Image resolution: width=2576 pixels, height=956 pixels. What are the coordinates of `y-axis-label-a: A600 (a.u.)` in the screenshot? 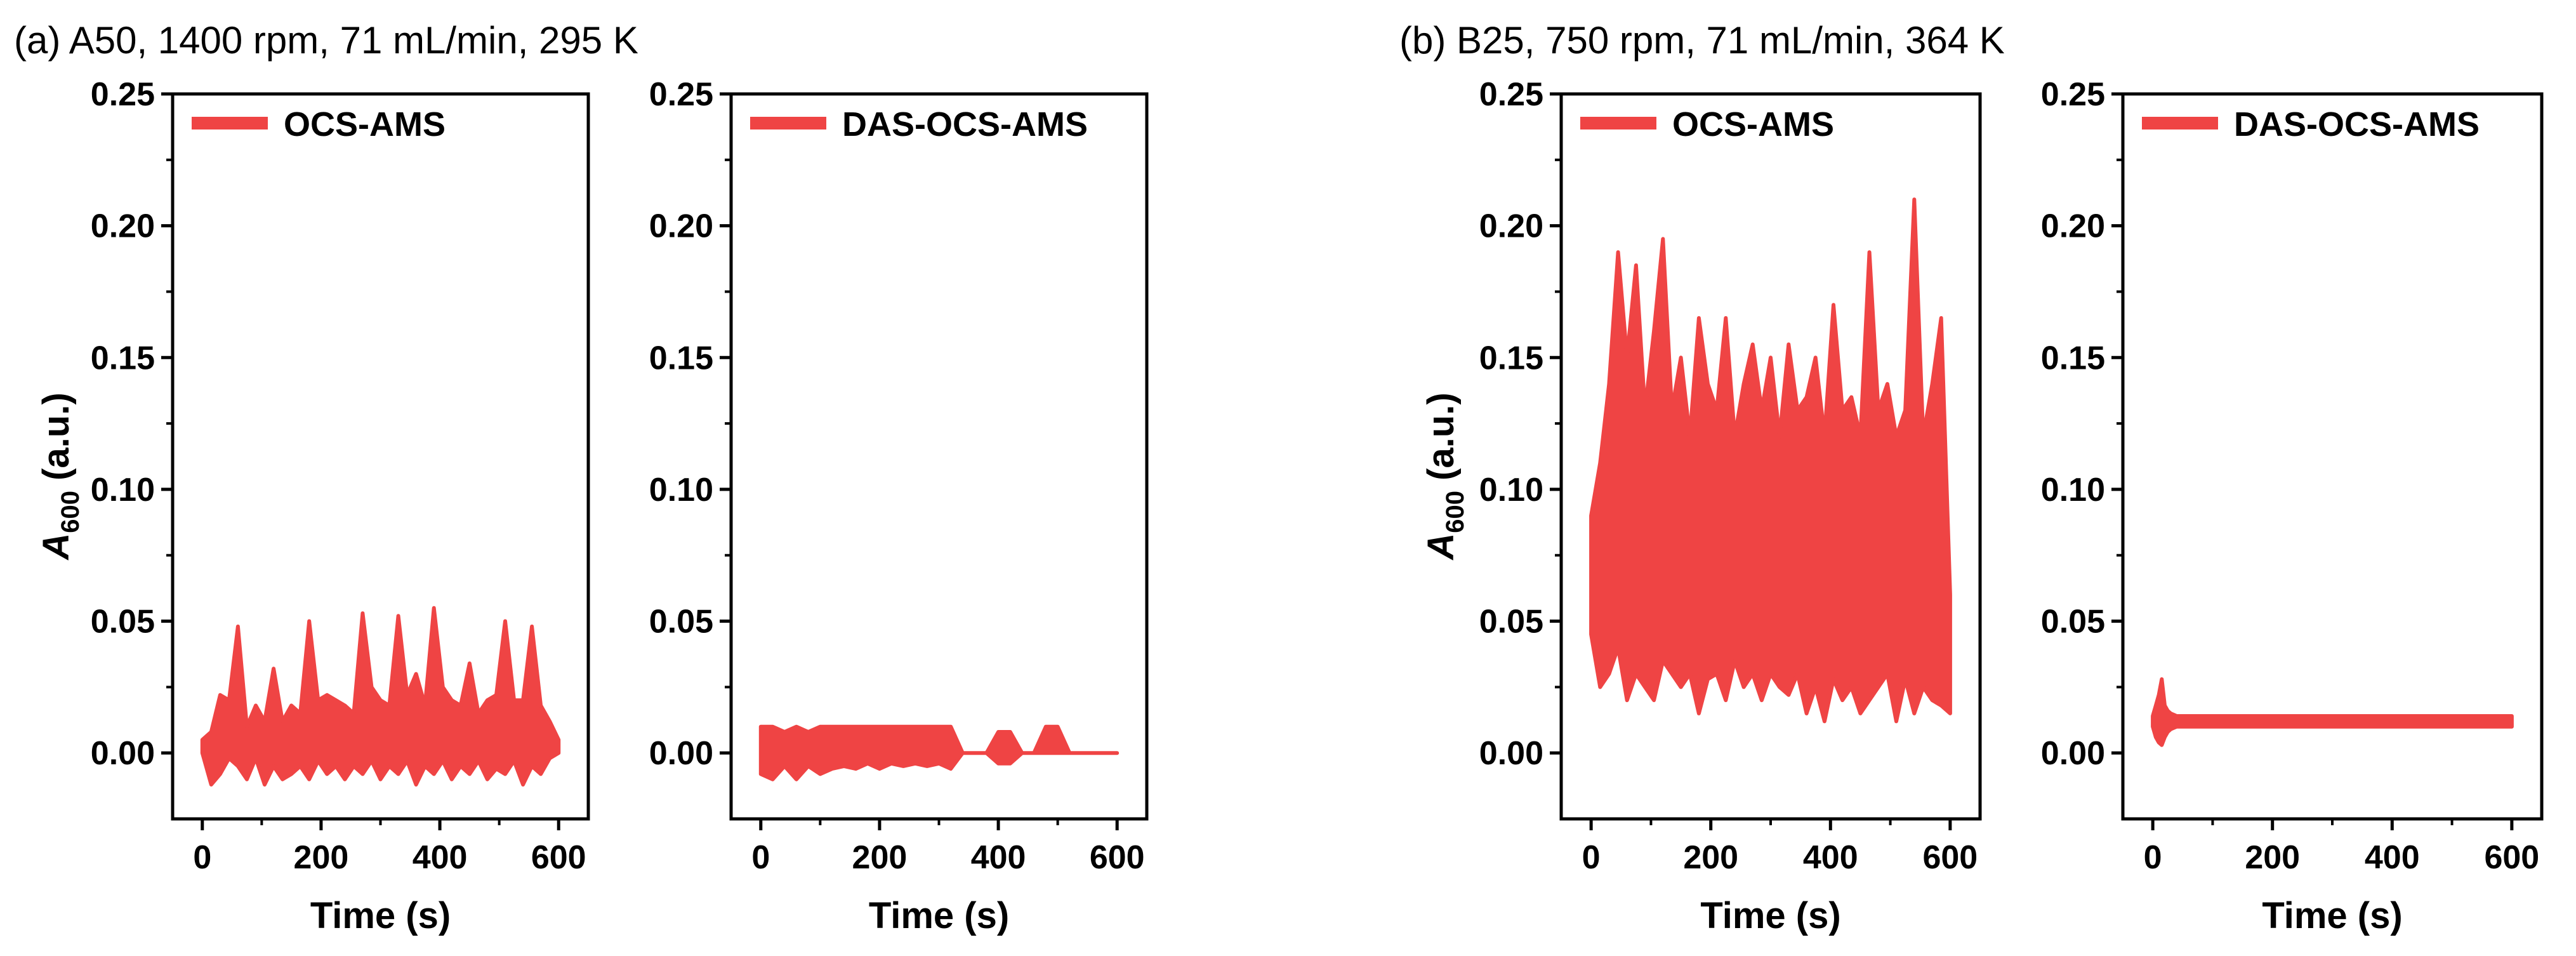 It's located at (60, 476).